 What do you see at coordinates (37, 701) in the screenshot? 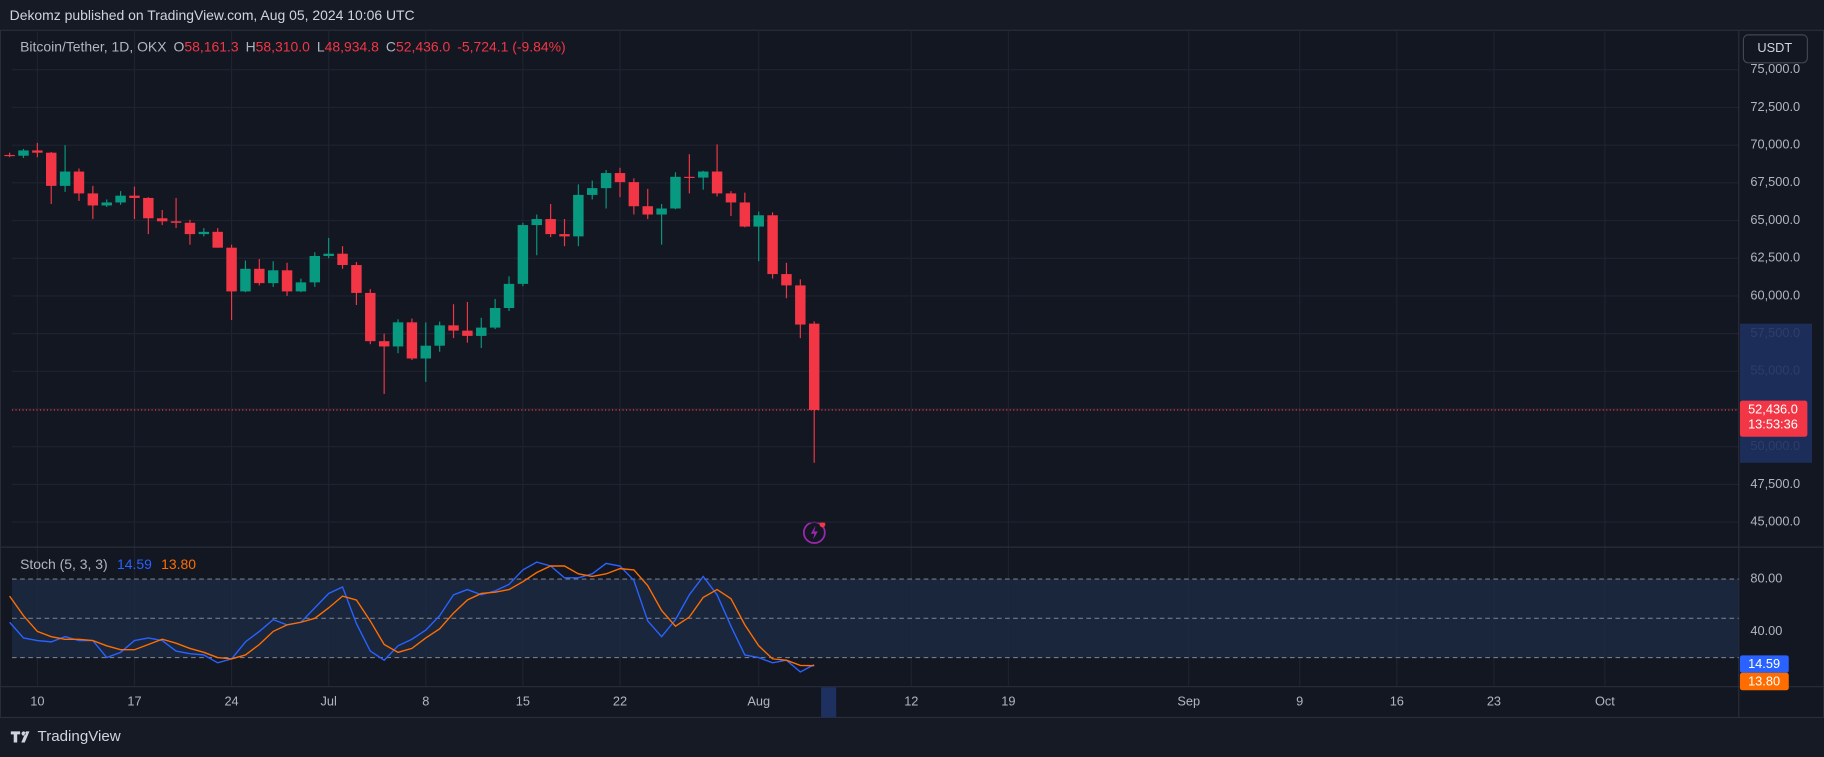
I see `x-tick-label: 10` at bounding box center [37, 701].